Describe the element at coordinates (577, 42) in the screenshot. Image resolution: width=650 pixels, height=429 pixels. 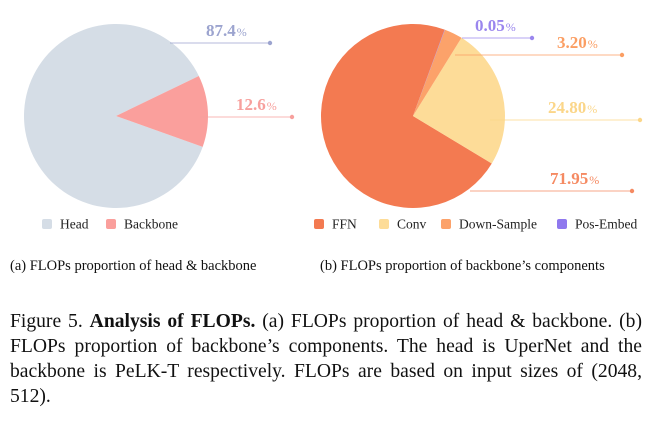
I see `value-label-down-sample: 3.20%` at that location.